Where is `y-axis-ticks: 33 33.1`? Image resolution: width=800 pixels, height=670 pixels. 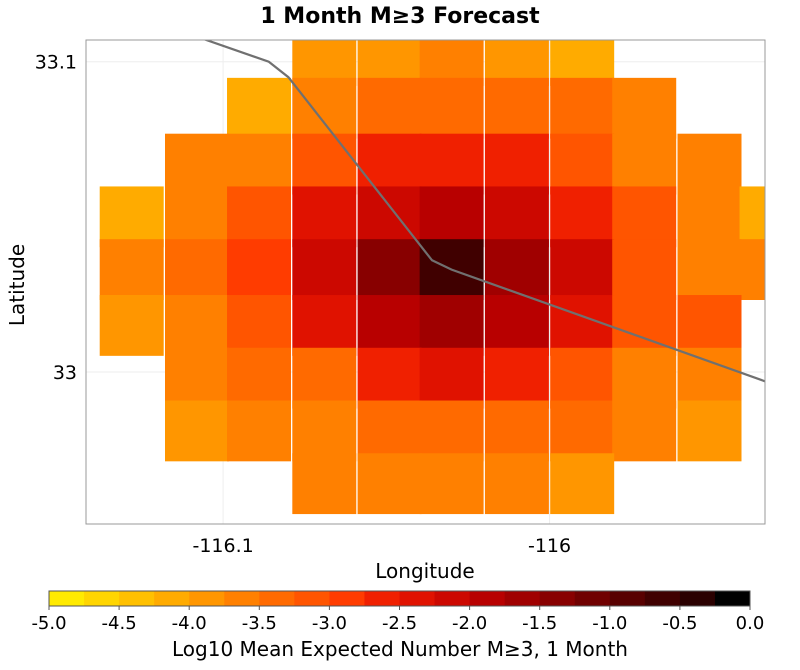 y-axis-ticks: 33 33.1 is located at coordinates (56, 218).